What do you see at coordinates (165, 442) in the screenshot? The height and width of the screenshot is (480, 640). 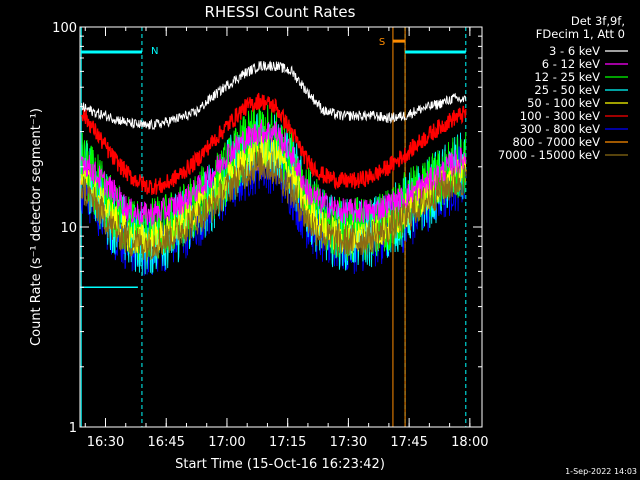 I see `x-tick-label-1: 16:45` at bounding box center [165, 442].